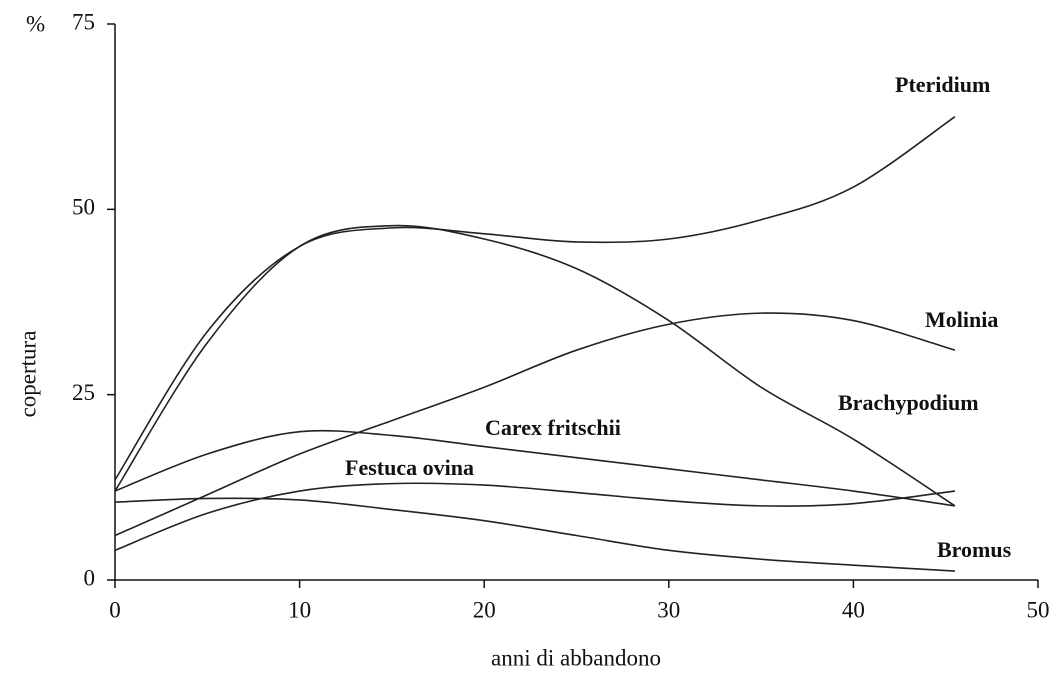 Image resolution: width=1056 pixels, height=675 pixels. What do you see at coordinates (553, 427) in the screenshot?
I see `series-label: Carex fritschii` at bounding box center [553, 427].